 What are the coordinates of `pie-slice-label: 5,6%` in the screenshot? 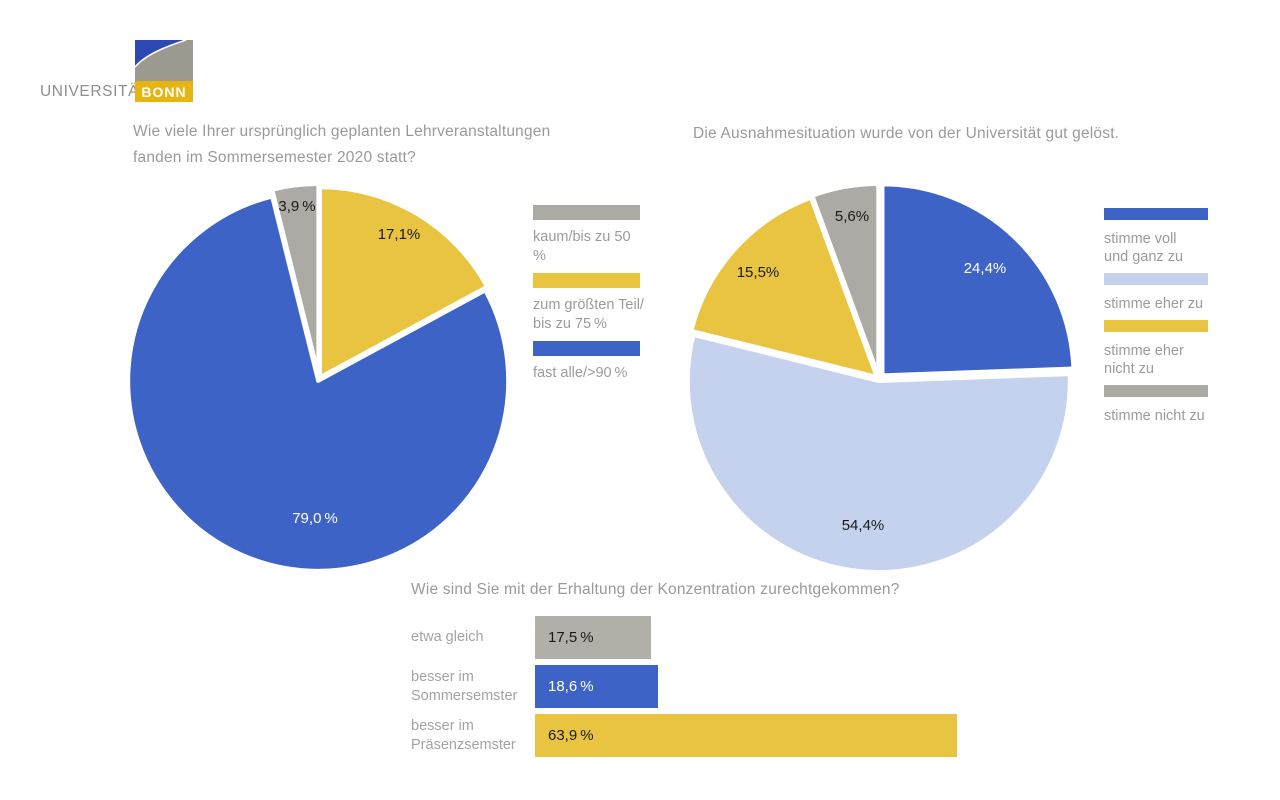 It's located at (852, 216).